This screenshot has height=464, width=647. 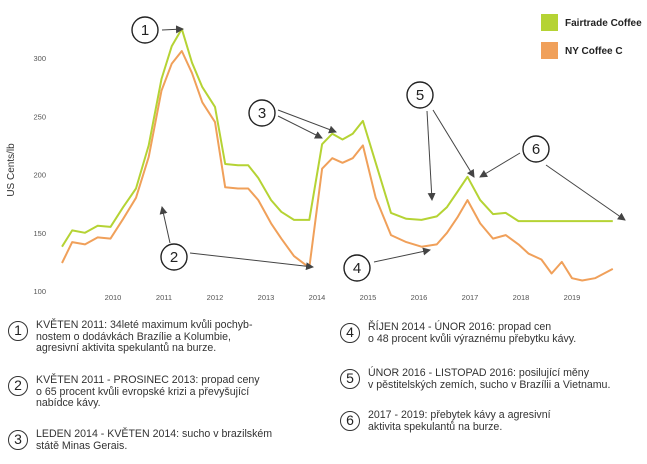 I want to click on legend-swatch-fairtrade, so click(x=549, y=22).